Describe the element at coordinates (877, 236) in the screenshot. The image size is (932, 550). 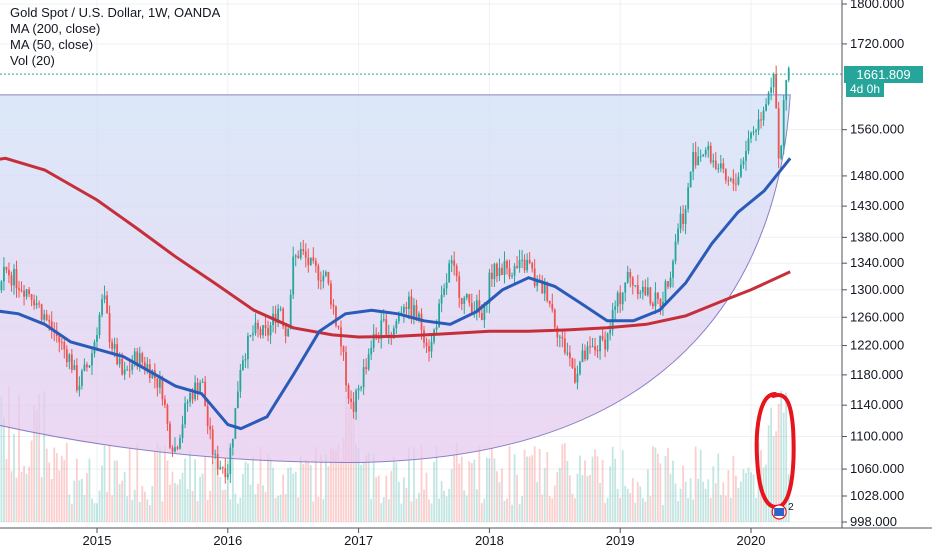
I see `y-tick-label: 1380.000` at that location.